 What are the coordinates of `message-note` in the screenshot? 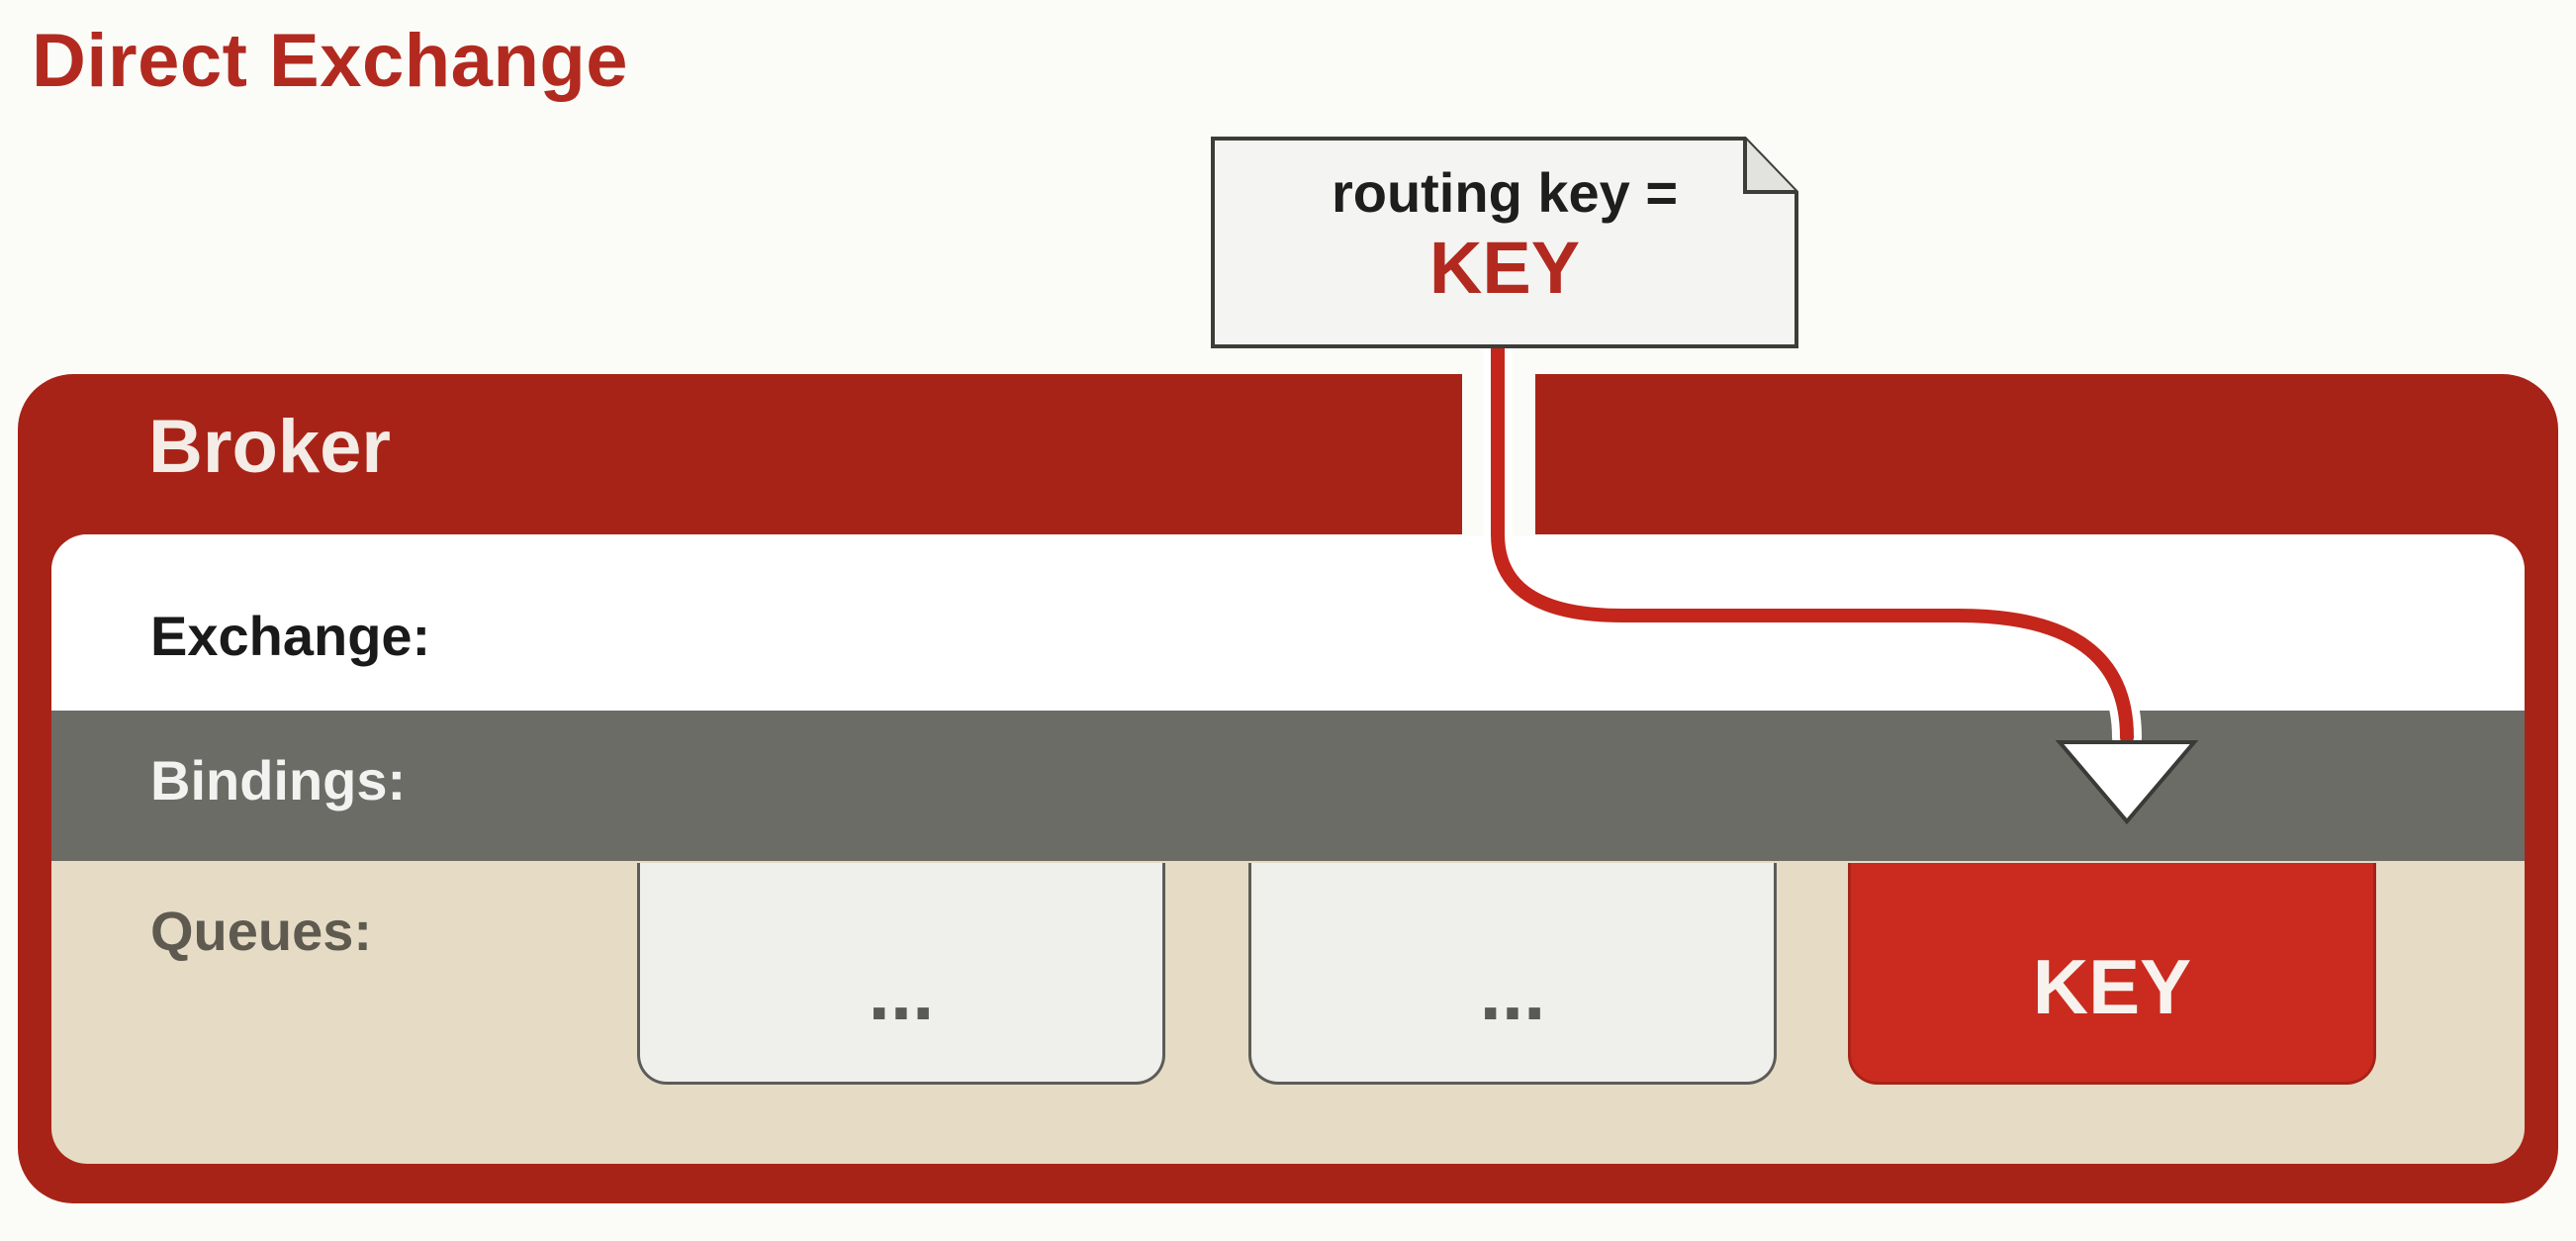 It's located at (1504, 243).